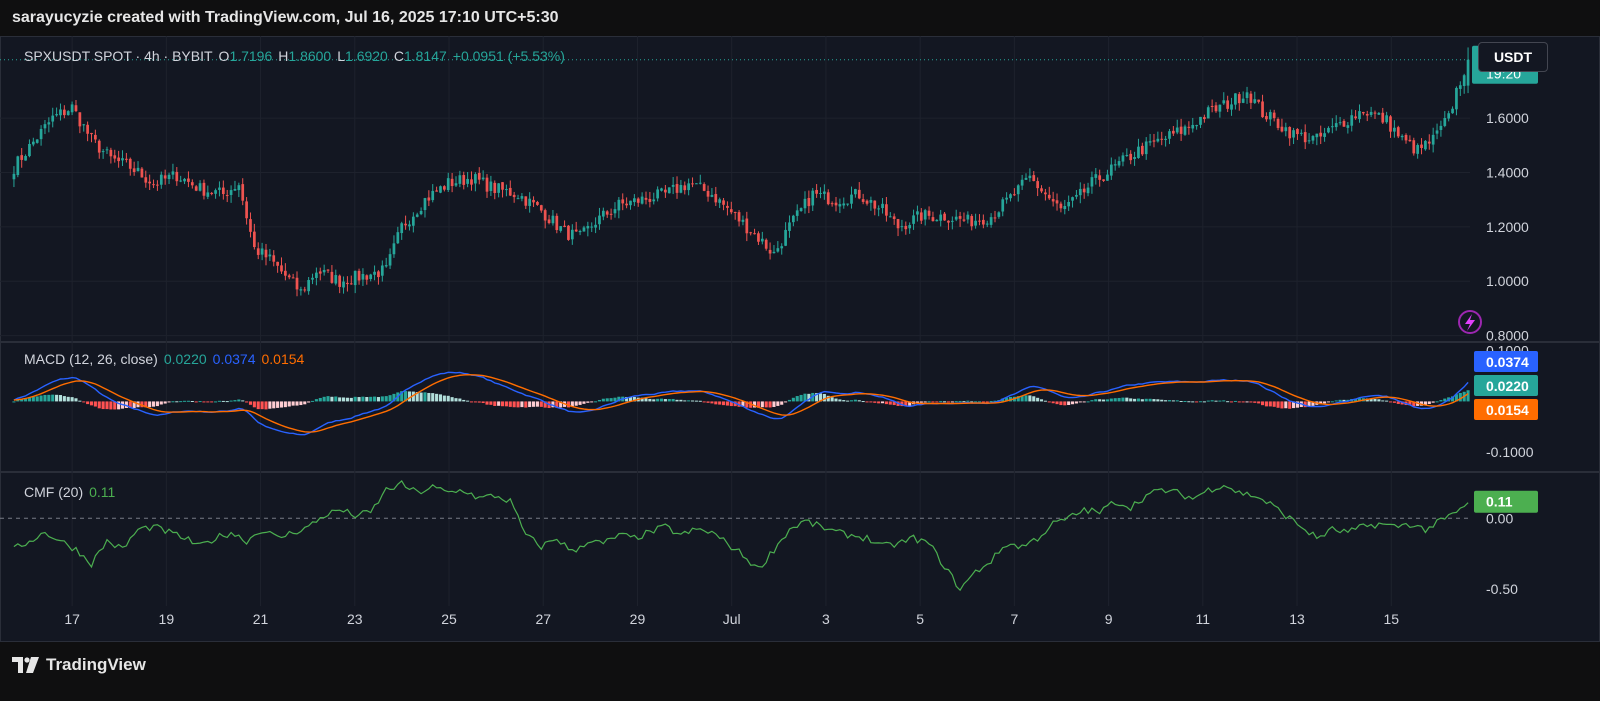  Describe the element at coordinates (731, 619) in the screenshot. I see `time-axis: 17 19 21 23 25 27 29 Jul 3 5 7 9 11 13 15` at that location.